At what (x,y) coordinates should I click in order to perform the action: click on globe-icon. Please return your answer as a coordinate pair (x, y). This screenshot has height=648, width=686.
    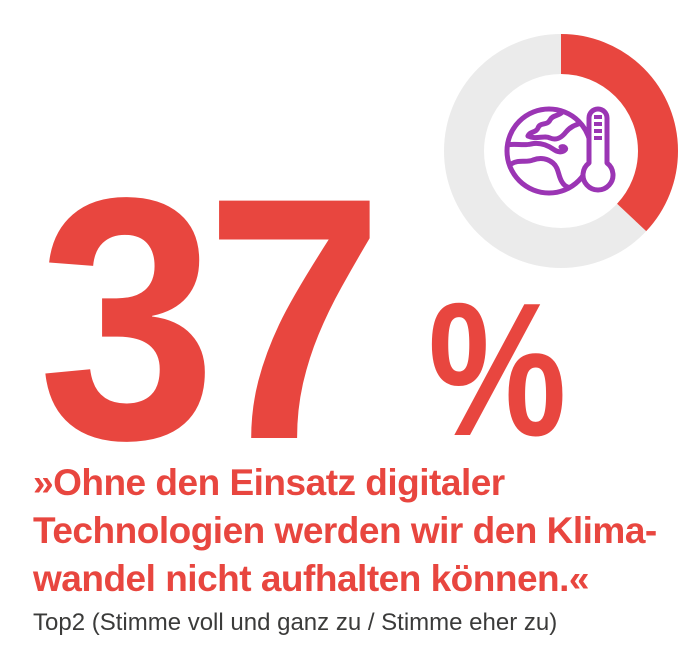
    Looking at the image, I should click on (549, 151).